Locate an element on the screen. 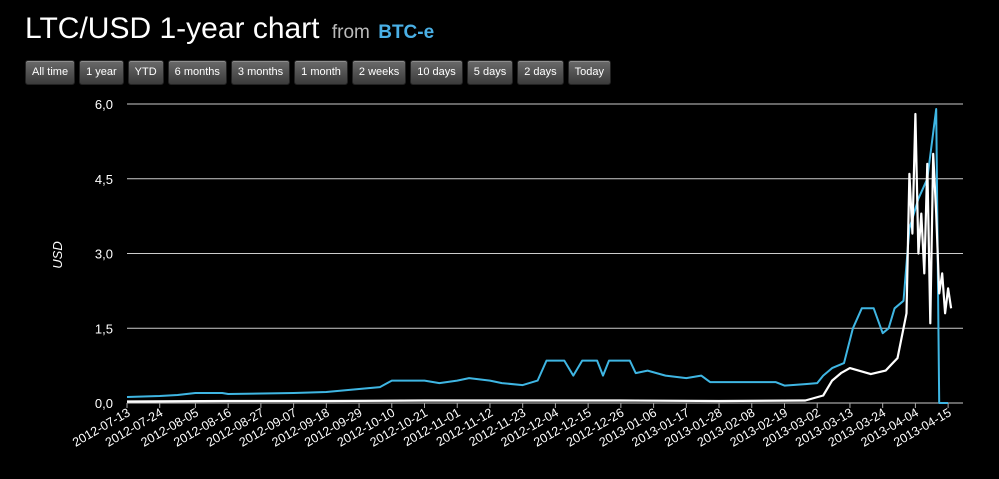 Image resolution: width=999 pixels, height=479 pixels. y-tick-label: 3,0 is located at coordinates (104, 254).